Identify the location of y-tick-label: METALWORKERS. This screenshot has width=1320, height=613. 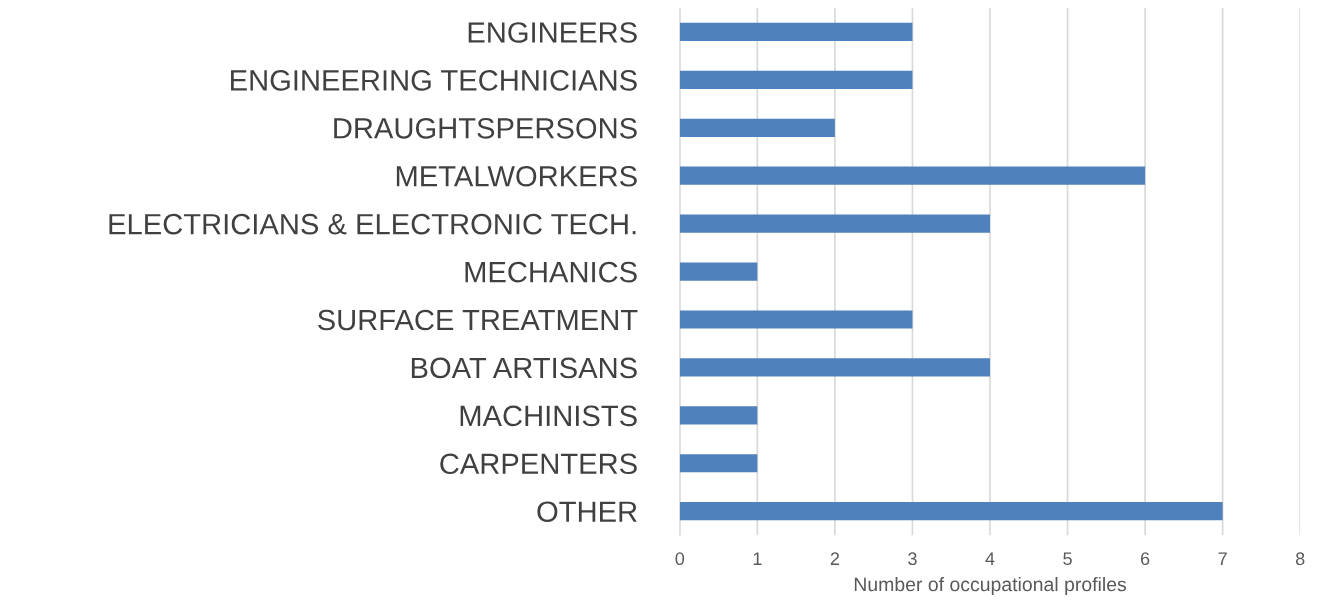
(516, 176).